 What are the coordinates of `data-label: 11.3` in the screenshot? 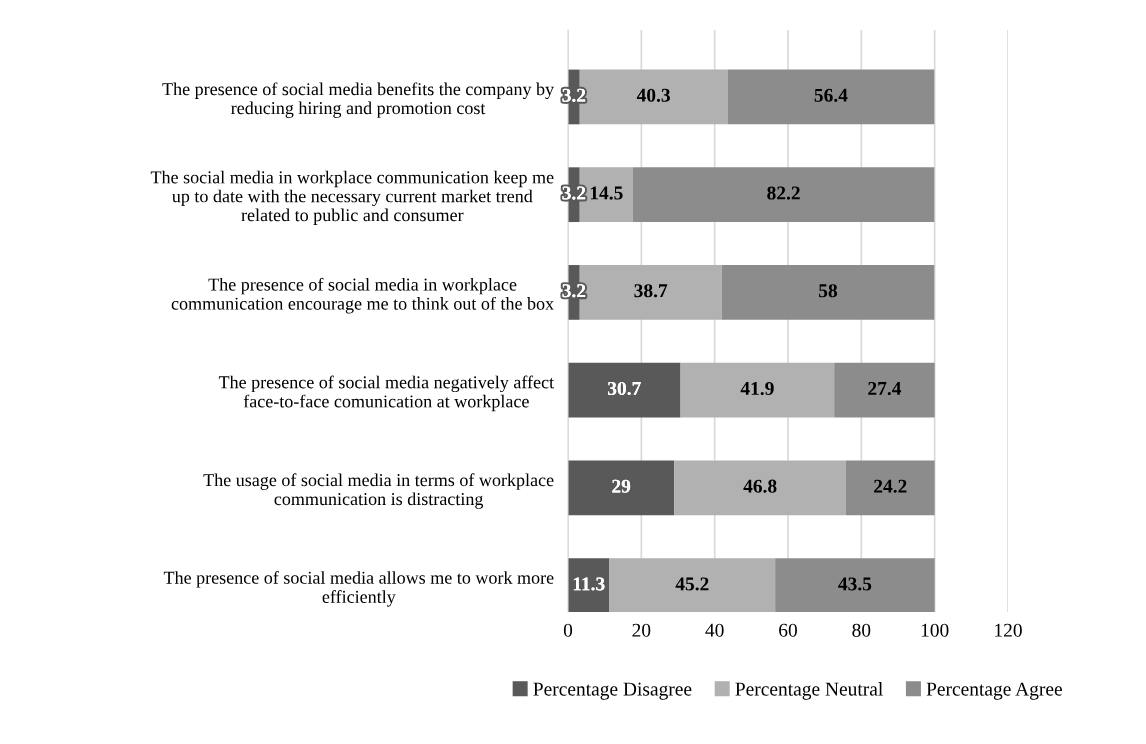 It's located at (589, 584).